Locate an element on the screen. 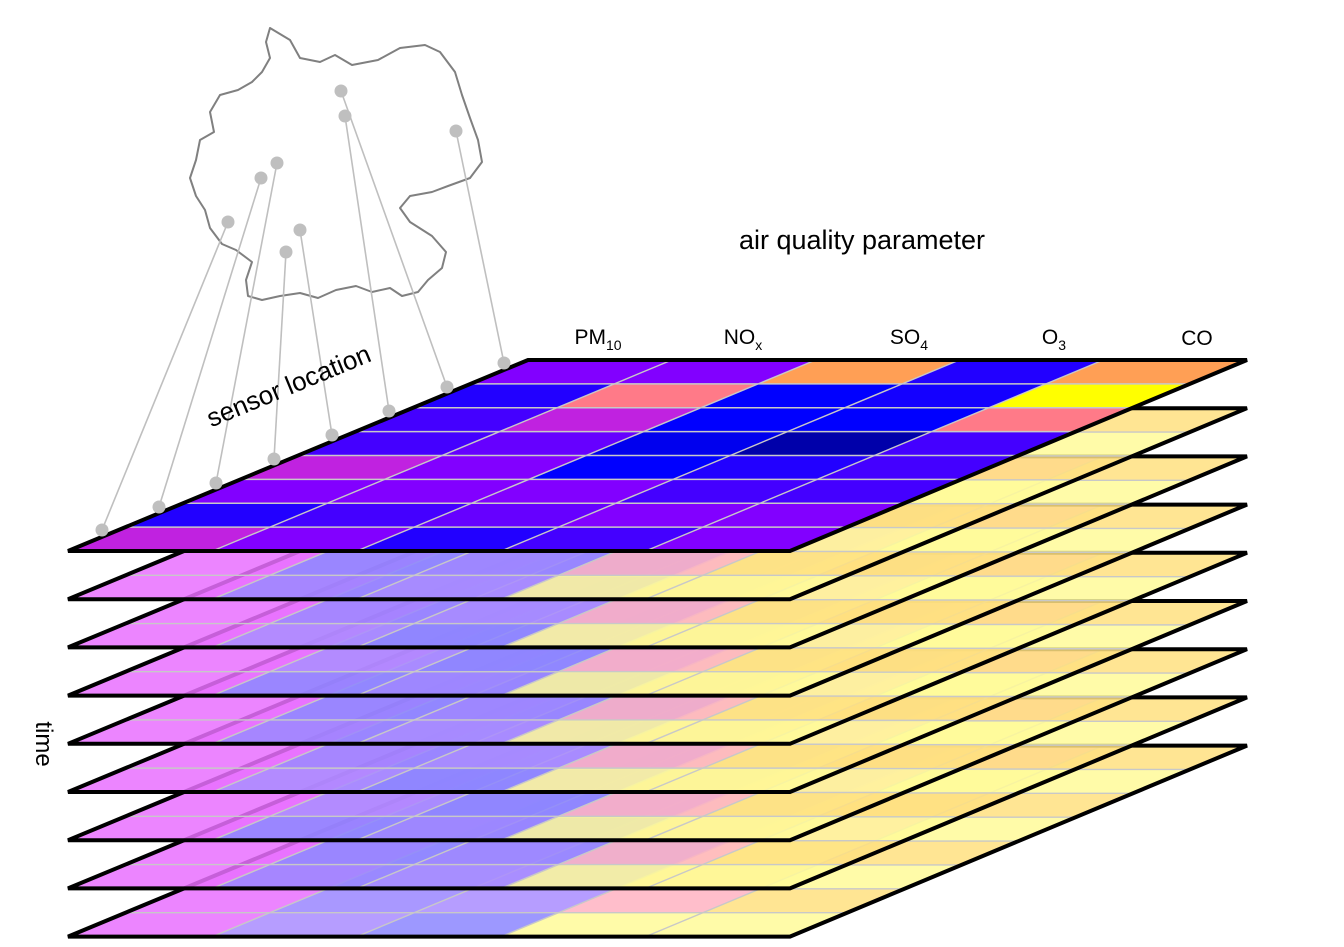 The width and height of the screenshot is (1344, 947). germany-outline is located at coordinates (336, 164).